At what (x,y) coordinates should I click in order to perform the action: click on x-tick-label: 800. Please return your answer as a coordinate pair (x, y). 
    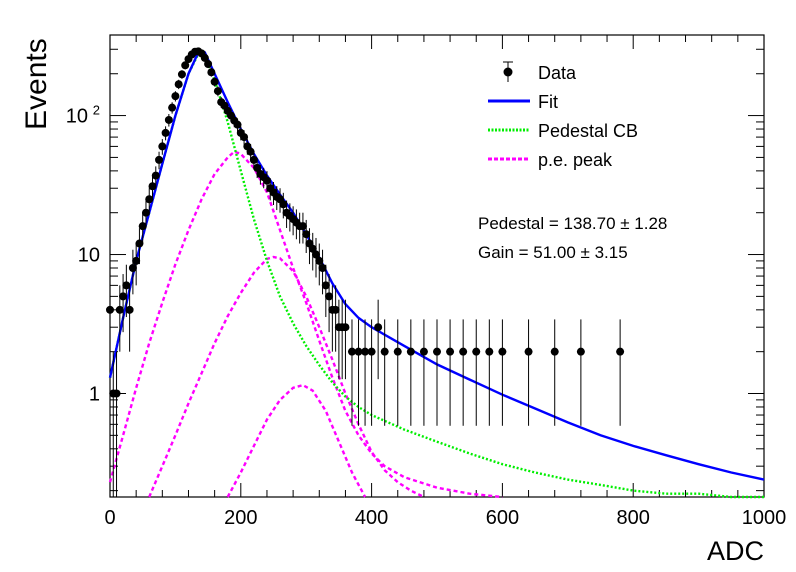
    Looking at the image, I should click on (633, 518).